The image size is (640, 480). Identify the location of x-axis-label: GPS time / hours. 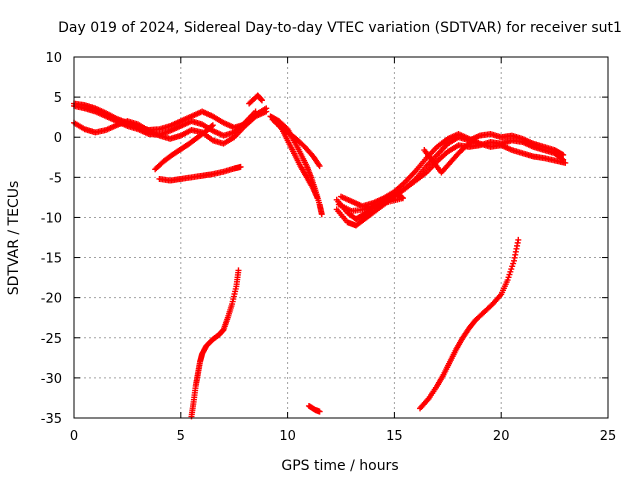
(339, 466).